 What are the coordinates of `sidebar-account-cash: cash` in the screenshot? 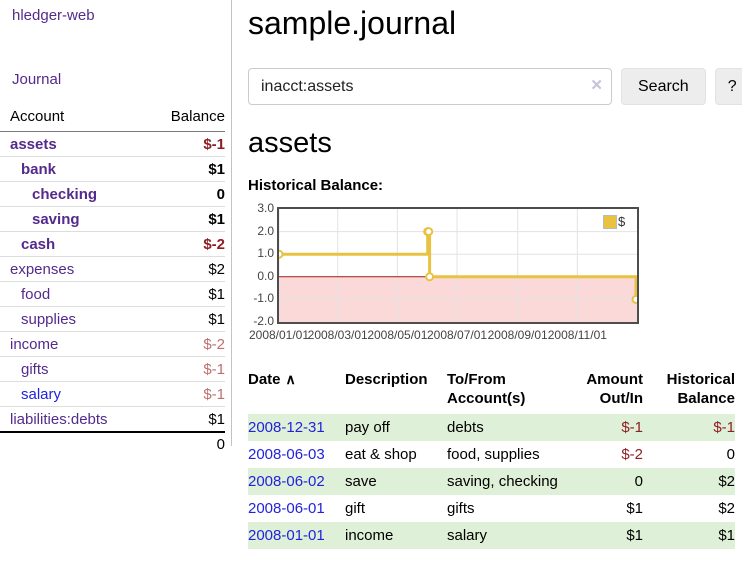 It's located at (38, 244).